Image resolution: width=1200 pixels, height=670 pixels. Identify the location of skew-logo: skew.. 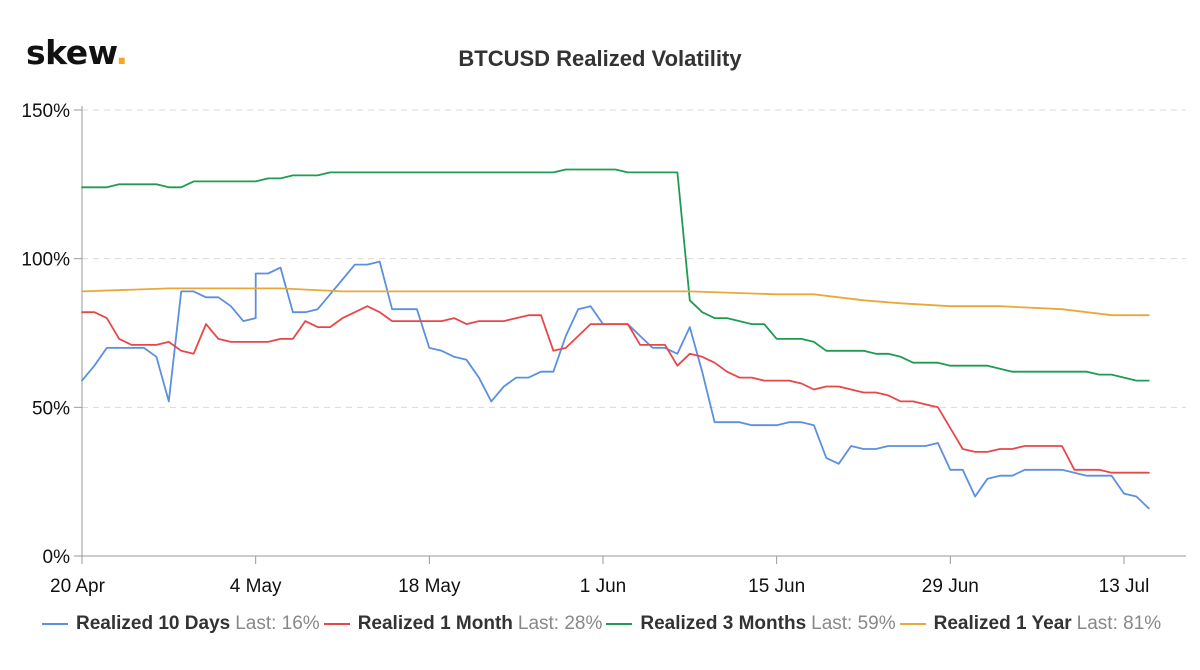
(77, 52).